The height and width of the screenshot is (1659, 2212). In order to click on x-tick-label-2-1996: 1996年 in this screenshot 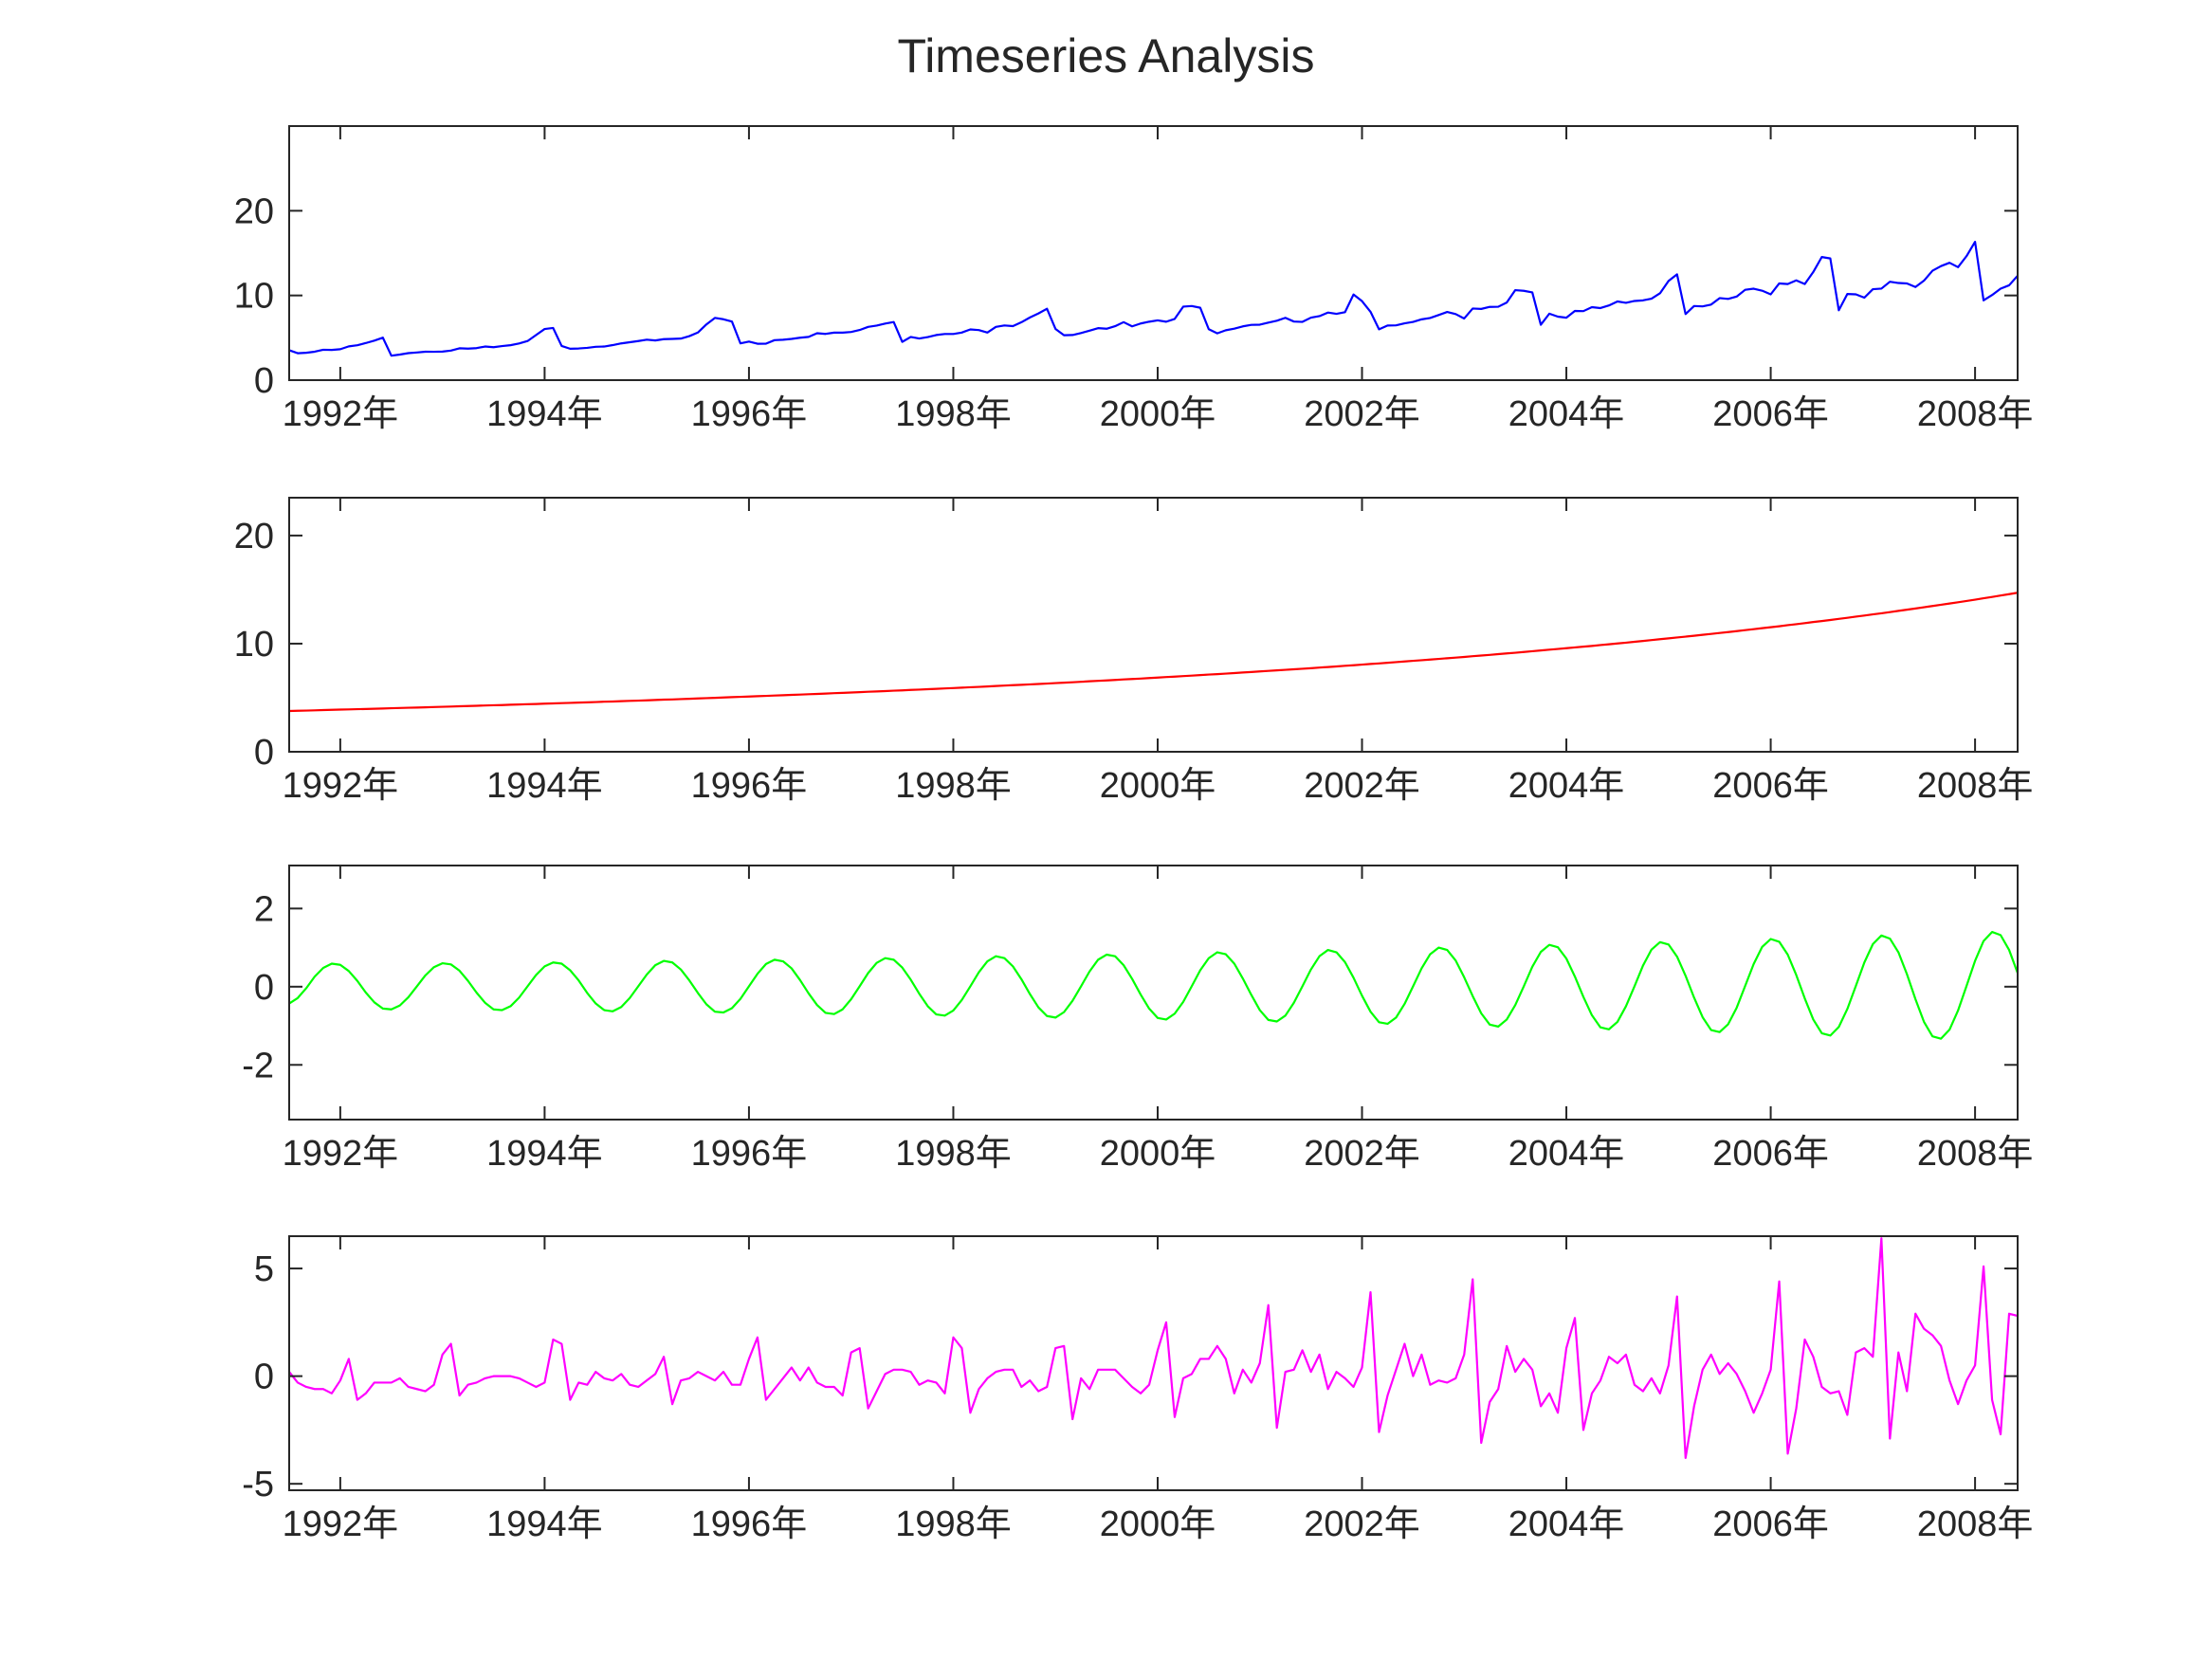, I will do `click(749, 786)`.